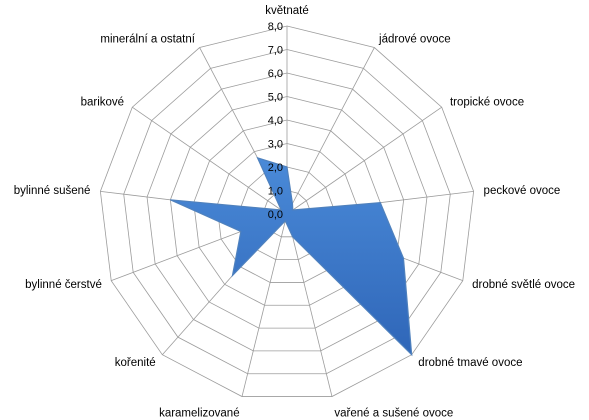 The width and height of the screenshot is (589, 420). What do you see at coordinates (275, 145) in the screenshot?
I see `tick-label: 3,0` at bounding box center [275, 145].